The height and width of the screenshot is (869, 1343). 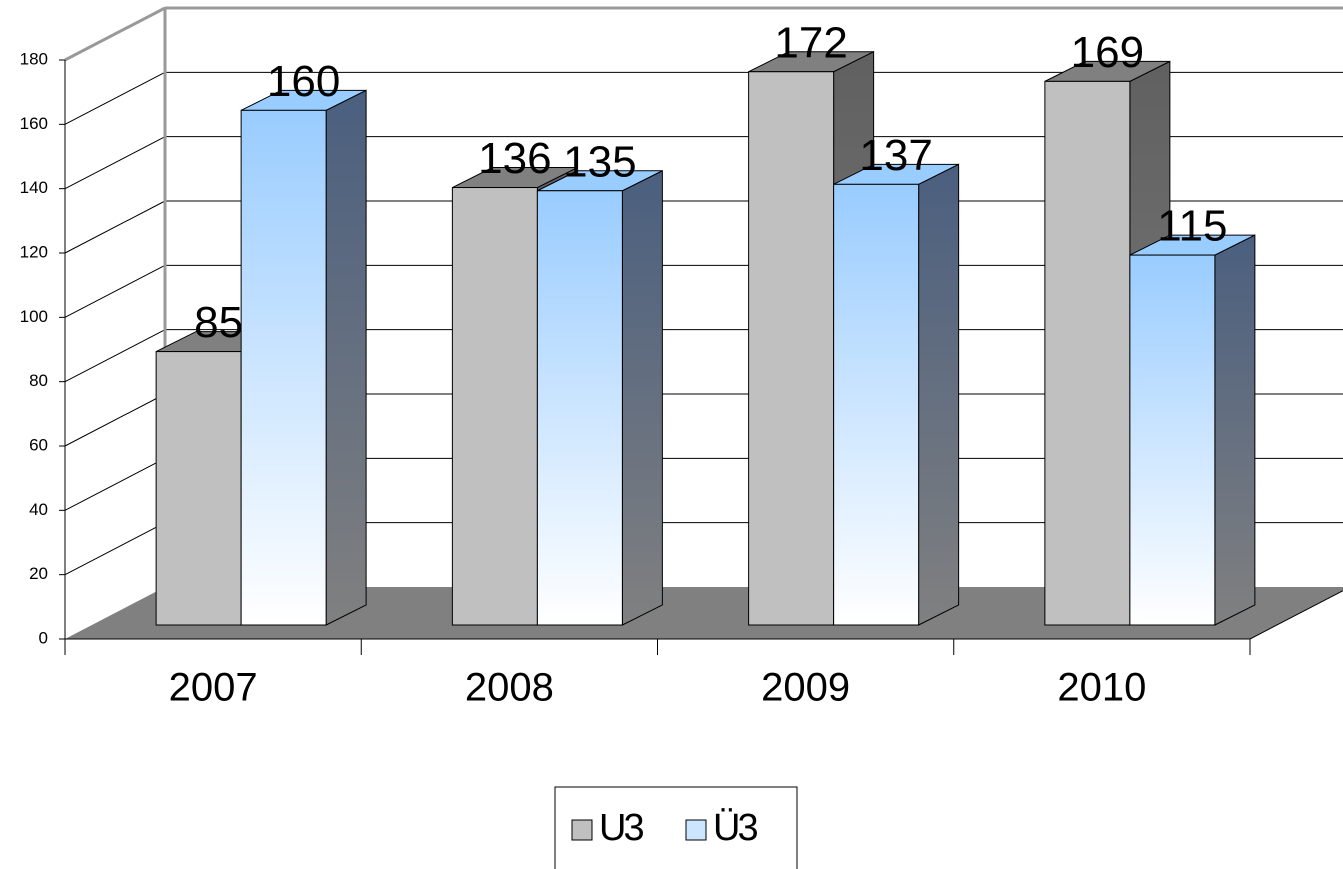 I want to click on legend-box, so click(x=676, y=827).